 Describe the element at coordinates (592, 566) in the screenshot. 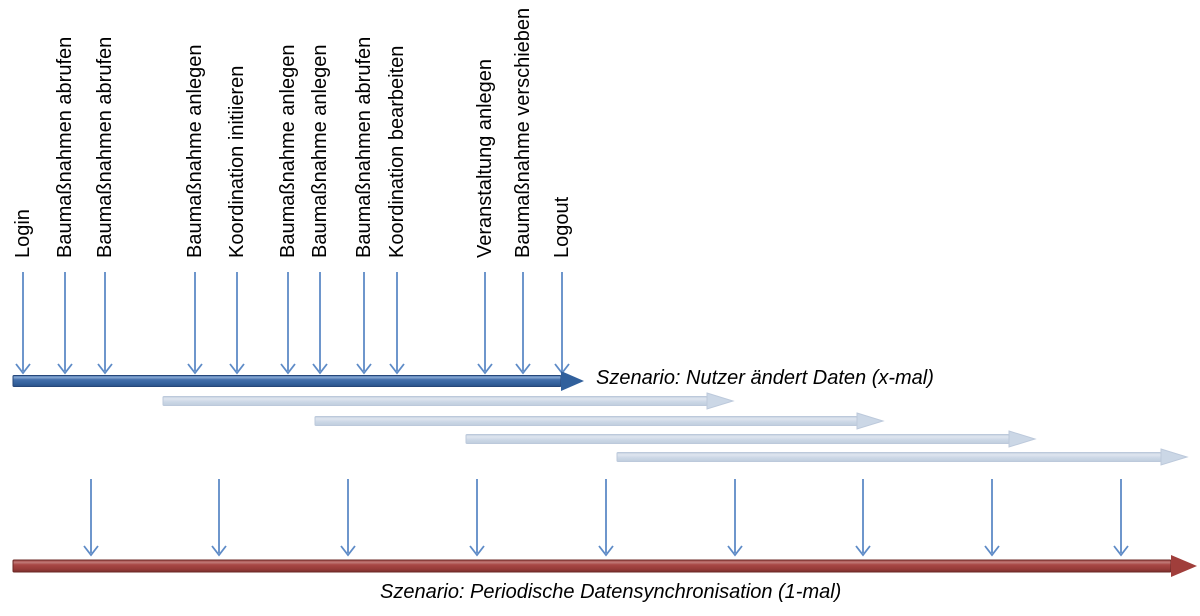

I see `sync-timeline-arrow-bar` at that location.